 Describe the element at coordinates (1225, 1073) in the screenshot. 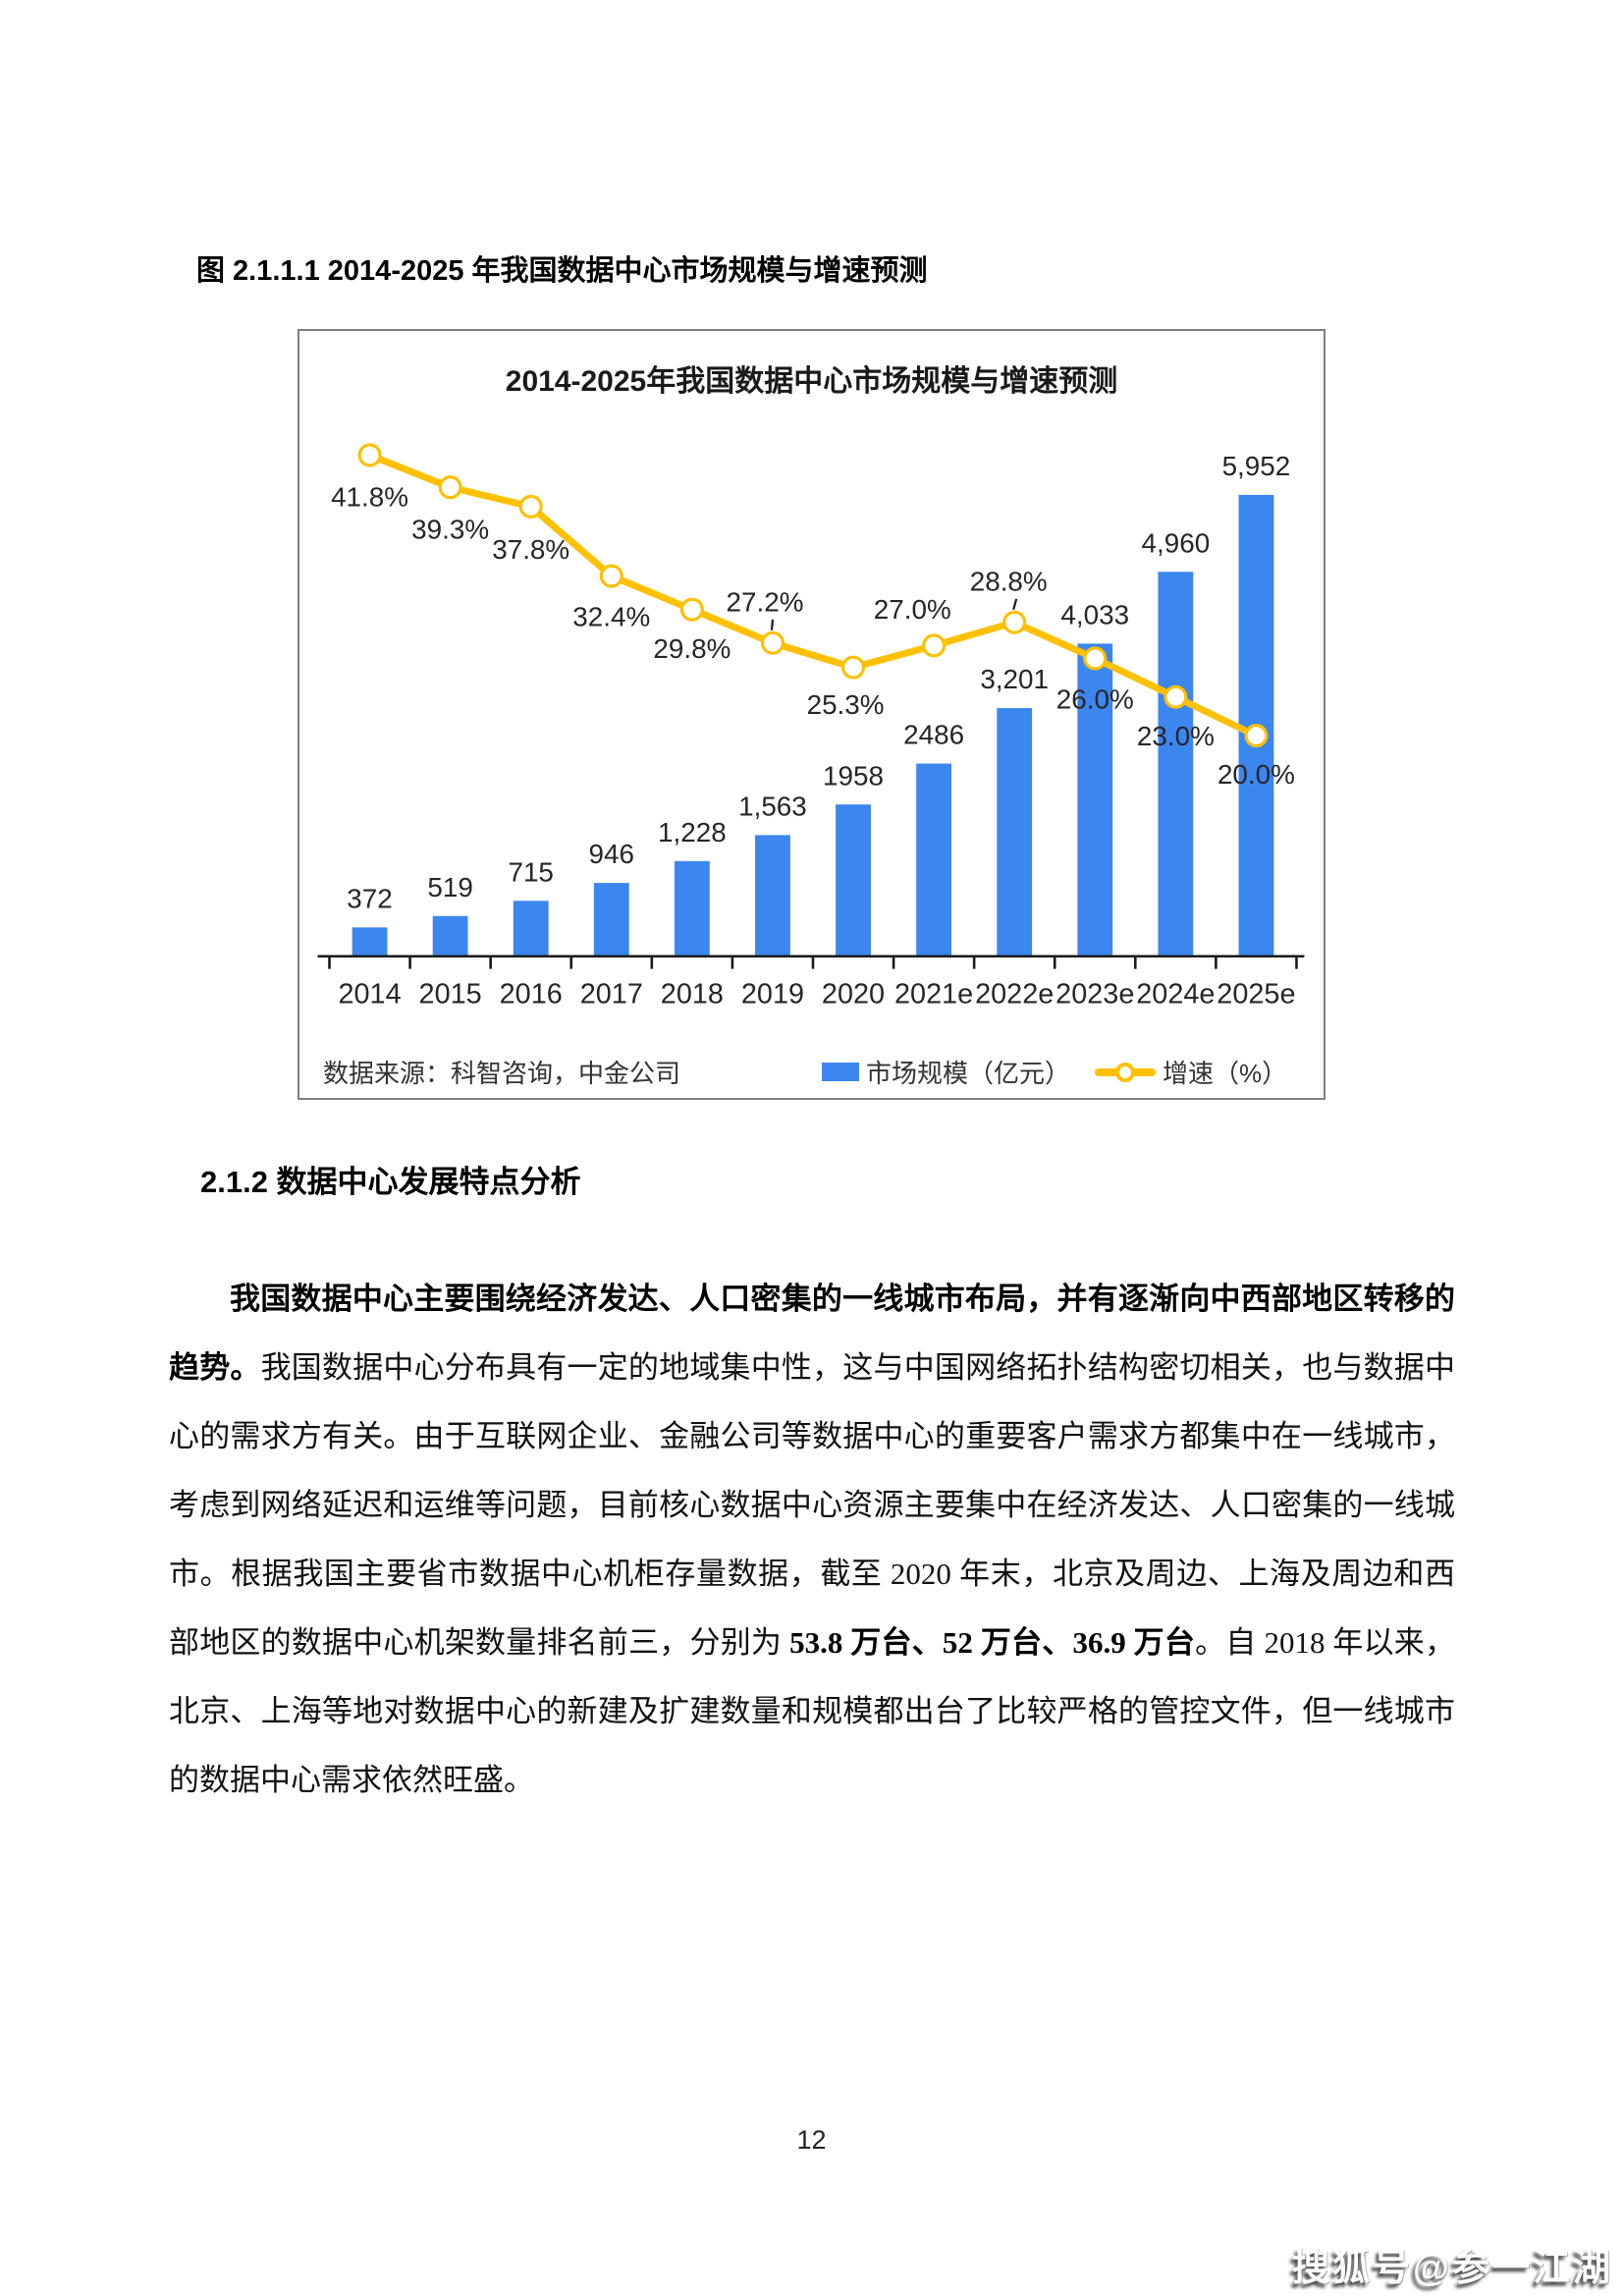

I see `legend-label-growth-rate: 增速（%）` at that location.